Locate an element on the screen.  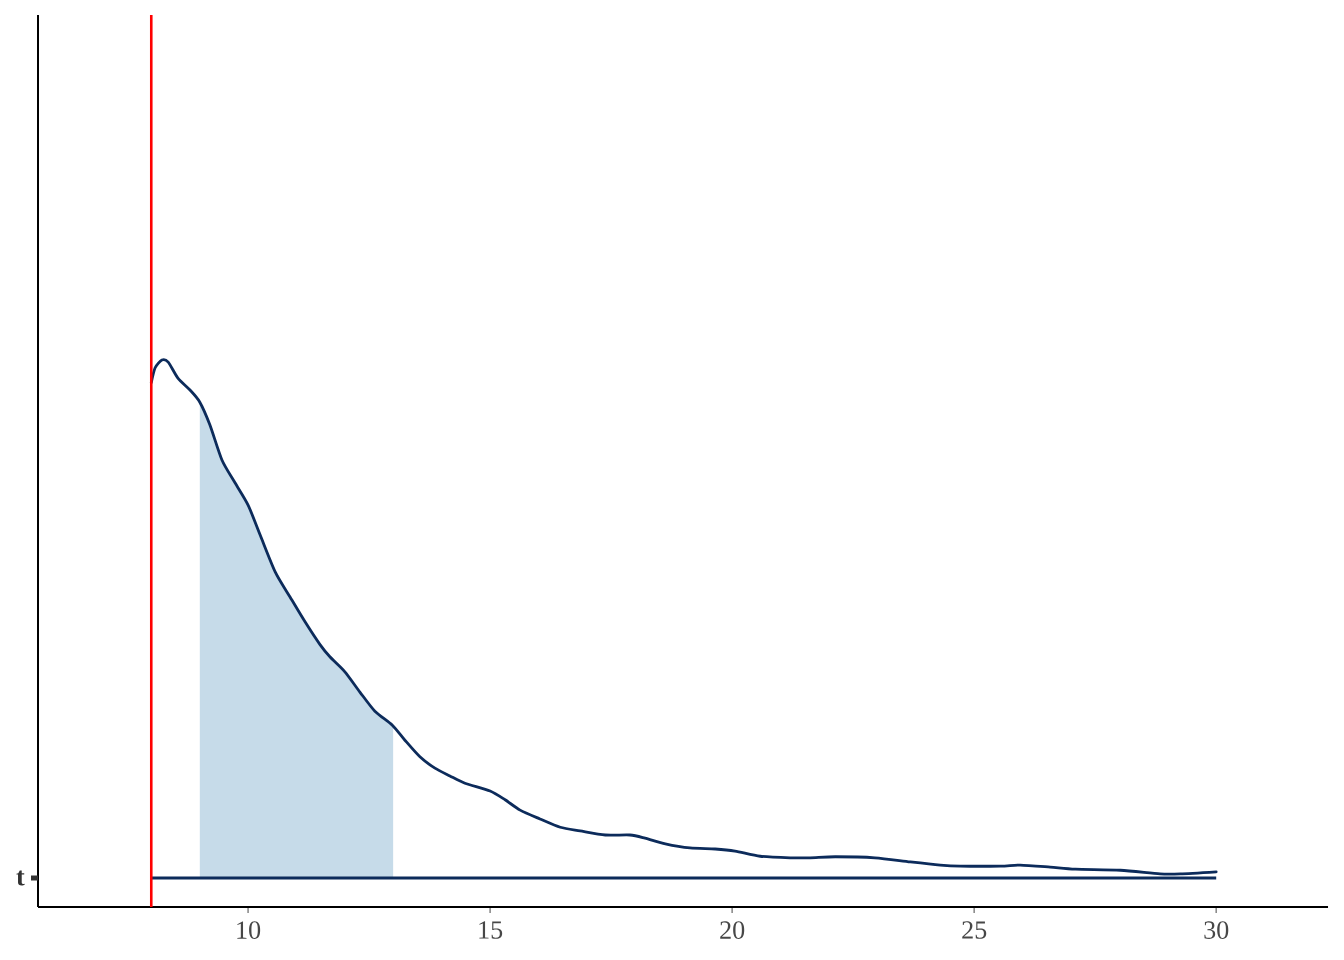
text: t is located at coordinates (20, 878).